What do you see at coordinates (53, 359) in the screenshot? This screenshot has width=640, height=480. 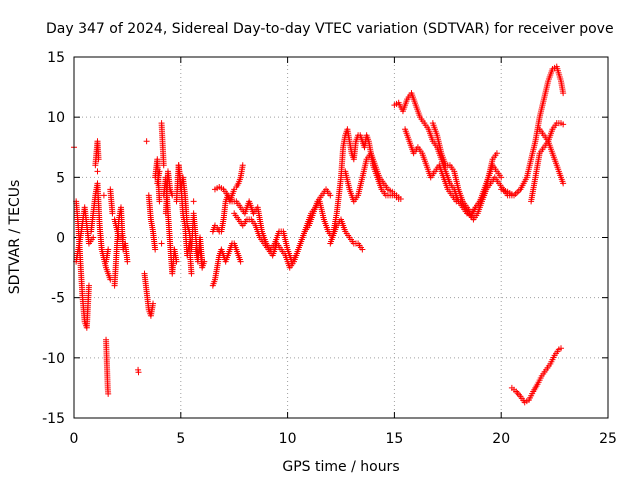 I see `y-tick-label: -10` at bounding box center [53, 359].